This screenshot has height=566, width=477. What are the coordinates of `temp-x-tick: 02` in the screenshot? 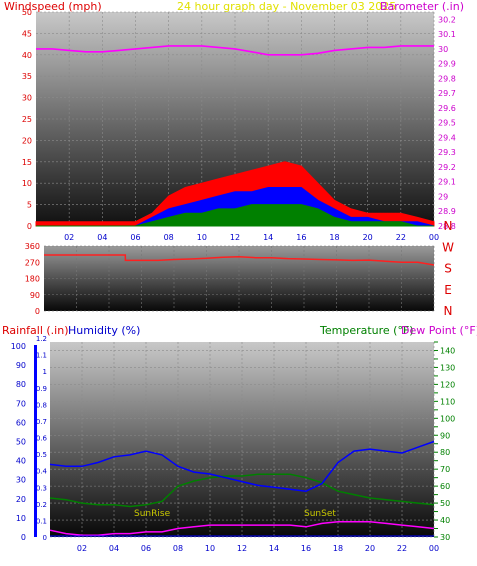 It's located at (82, 548).